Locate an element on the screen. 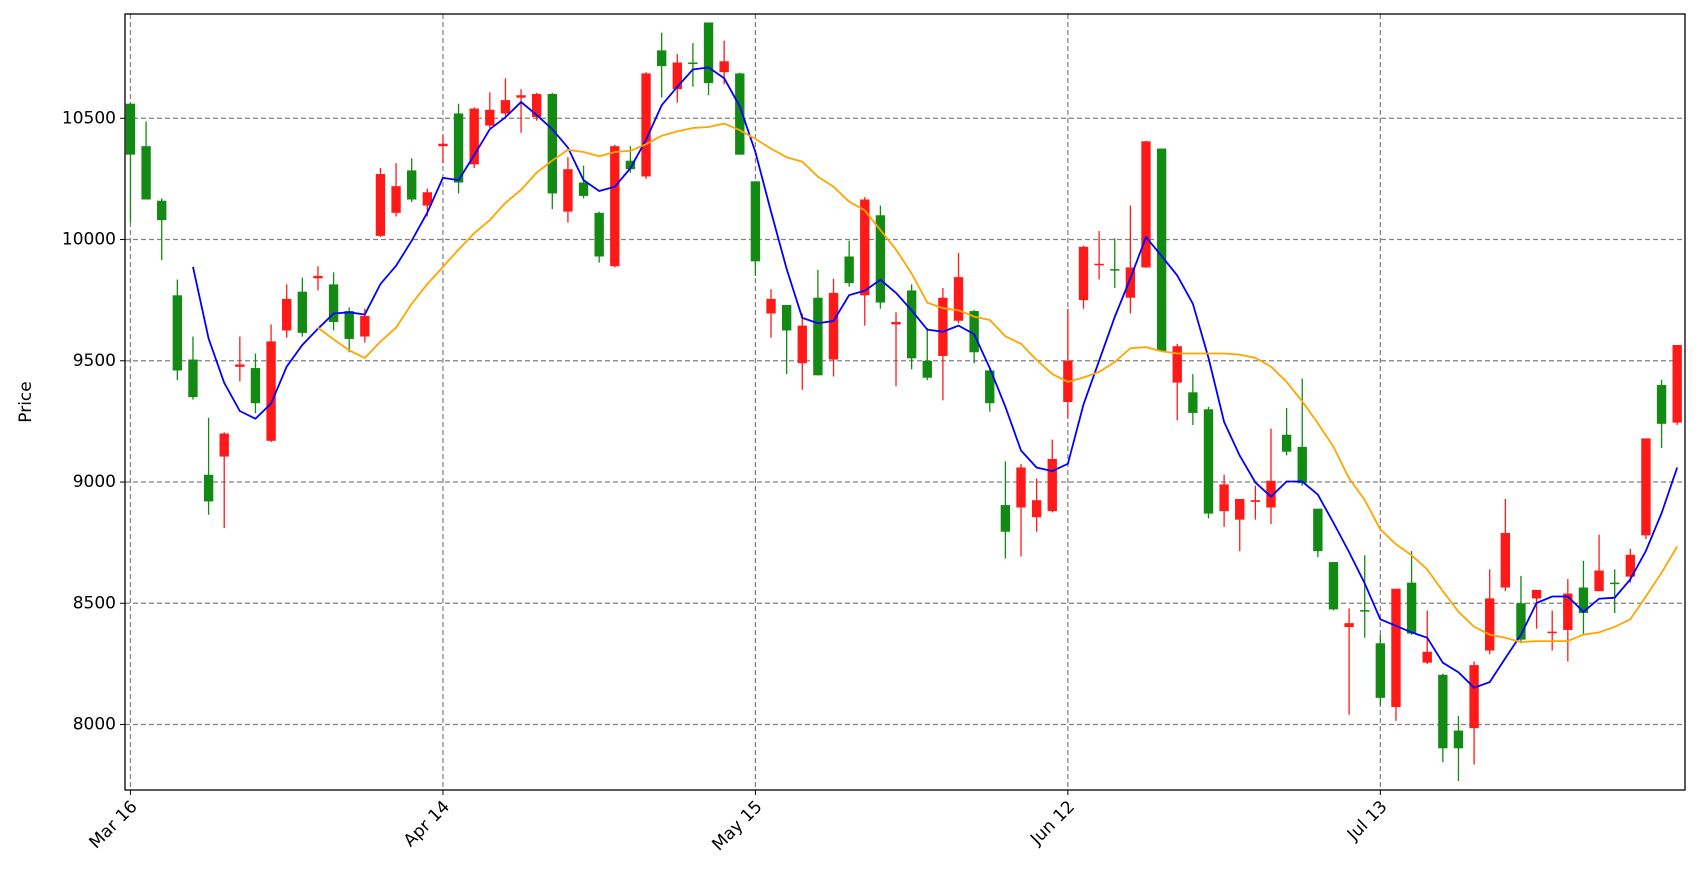 This screenshot has height=889, width=1701. x-tick-label: Mar 16 is located at coordinates (114, 825).